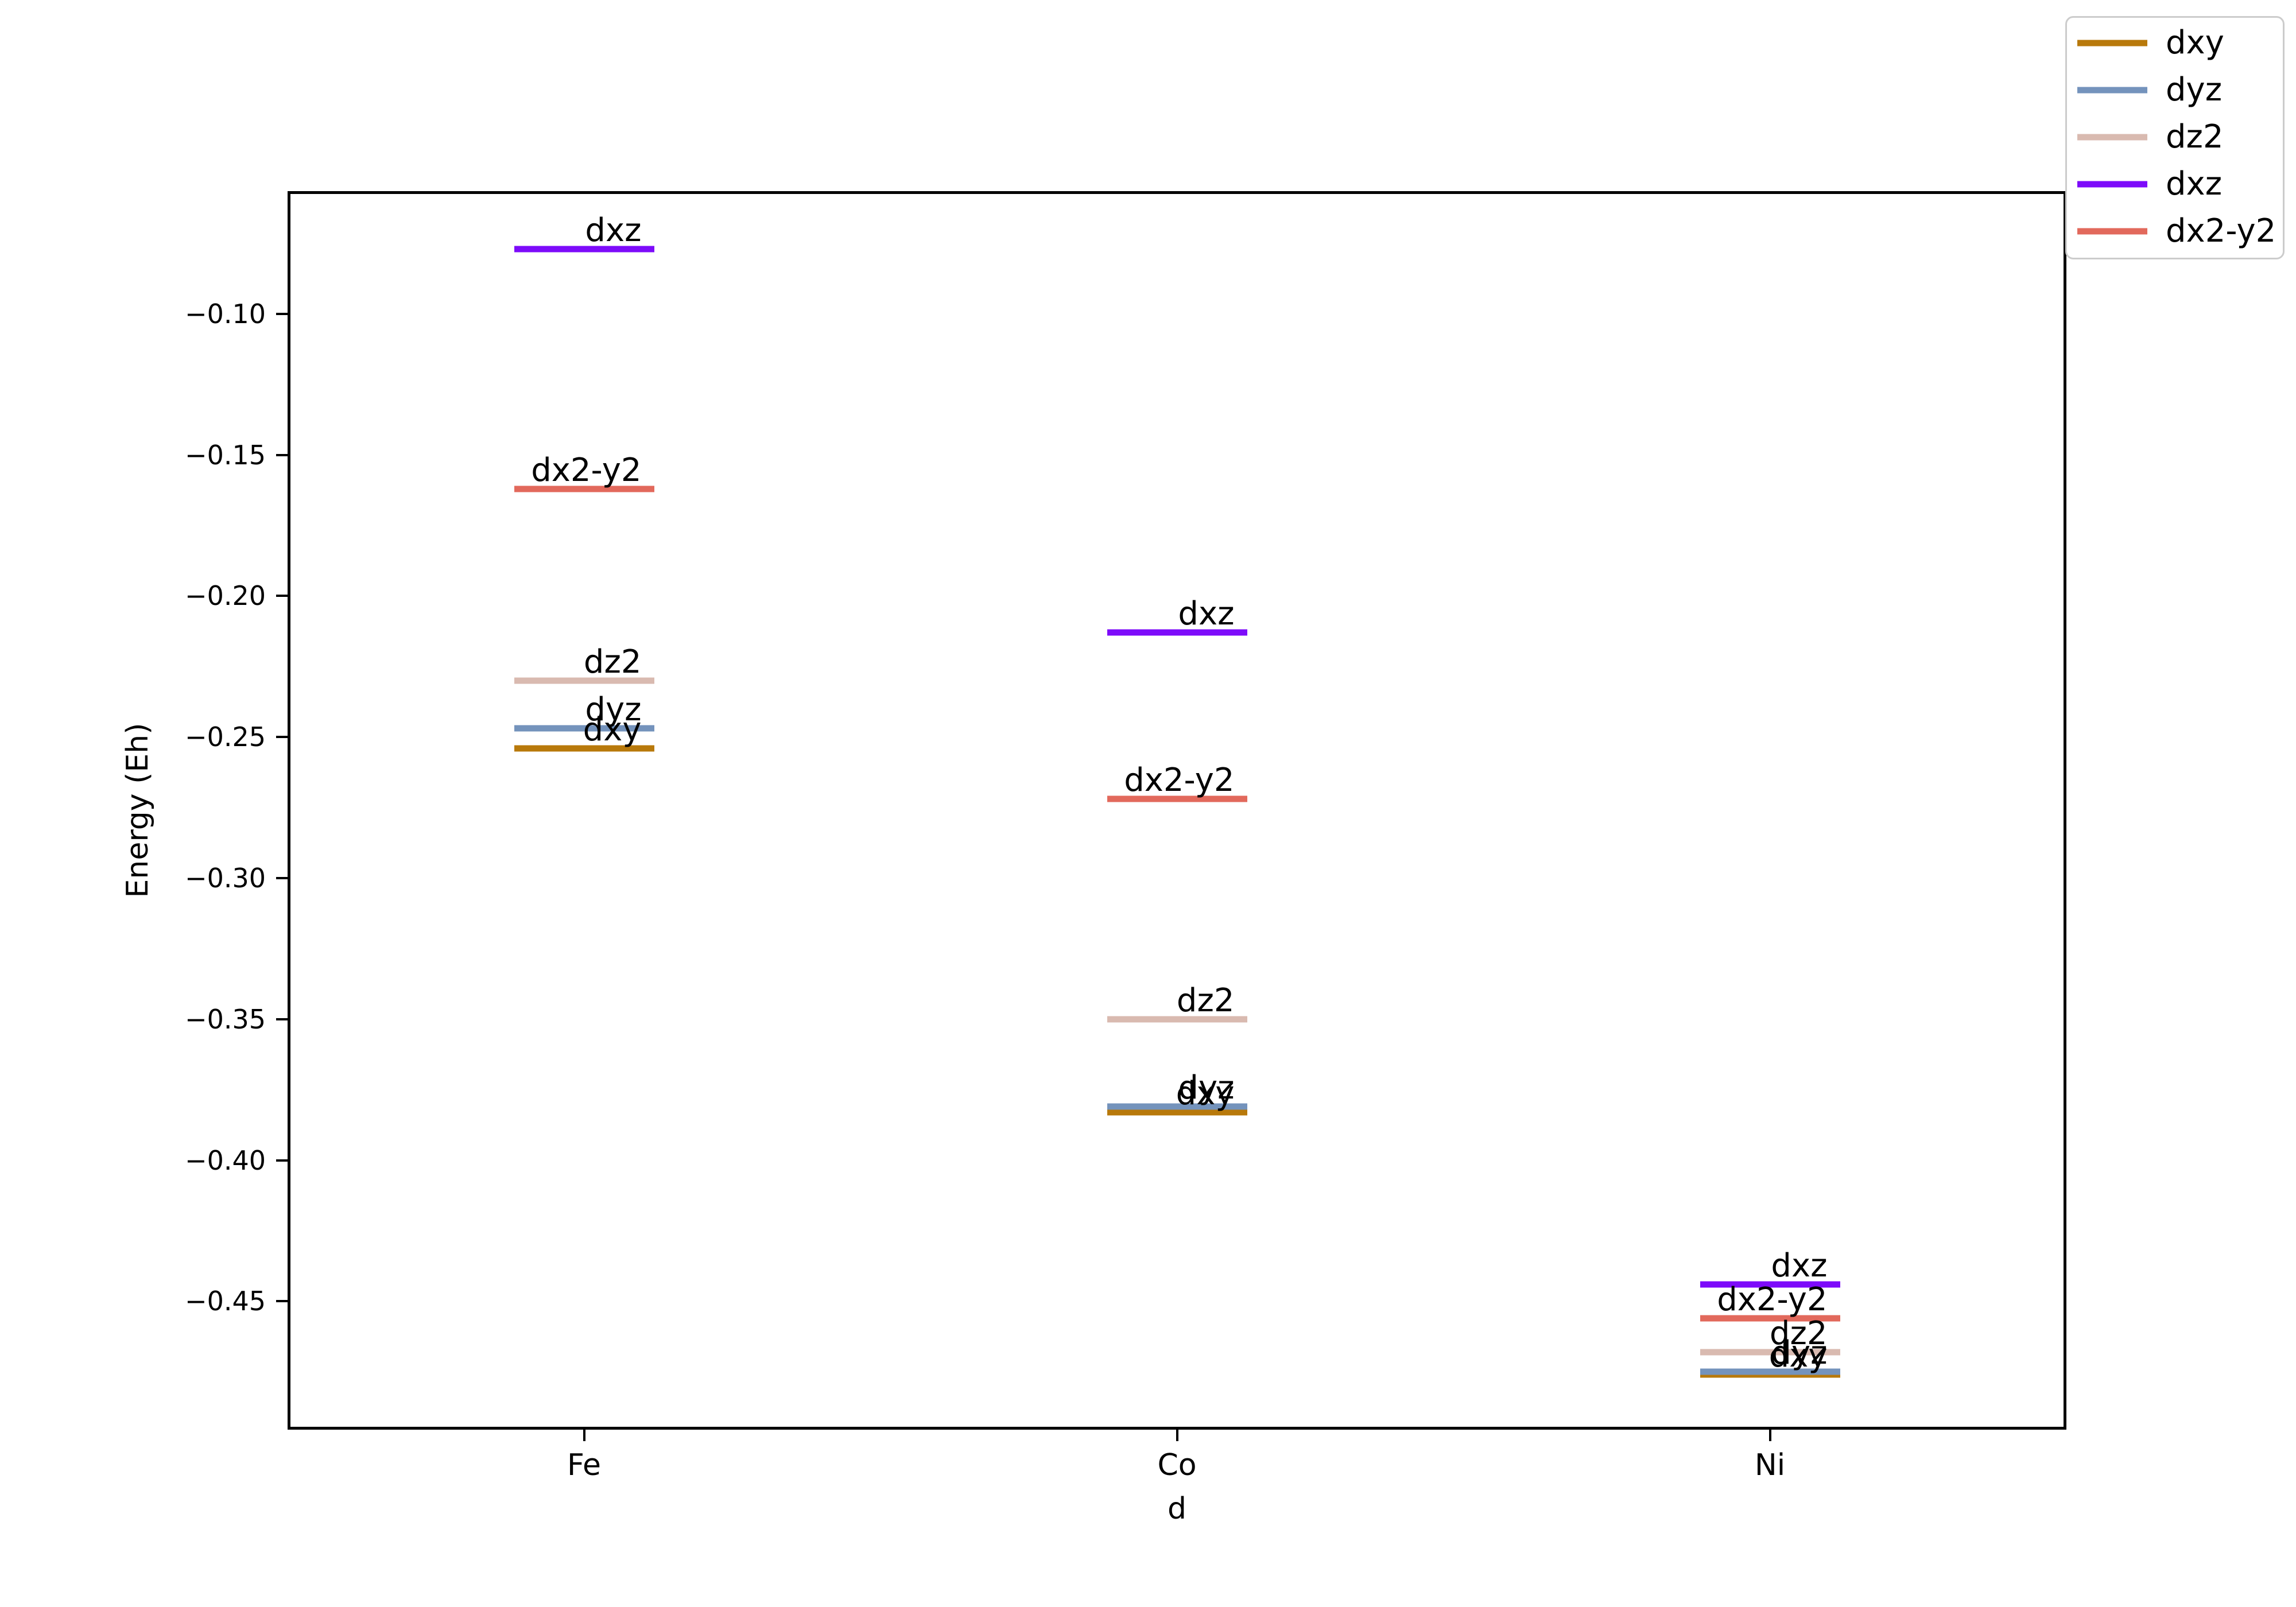 This screenshot has height=1607, width=2296. What do you see at coordinates (225, 737) in the screenshot?
I see `y-tick-label: −0.25` at bounding box center [225, 737].